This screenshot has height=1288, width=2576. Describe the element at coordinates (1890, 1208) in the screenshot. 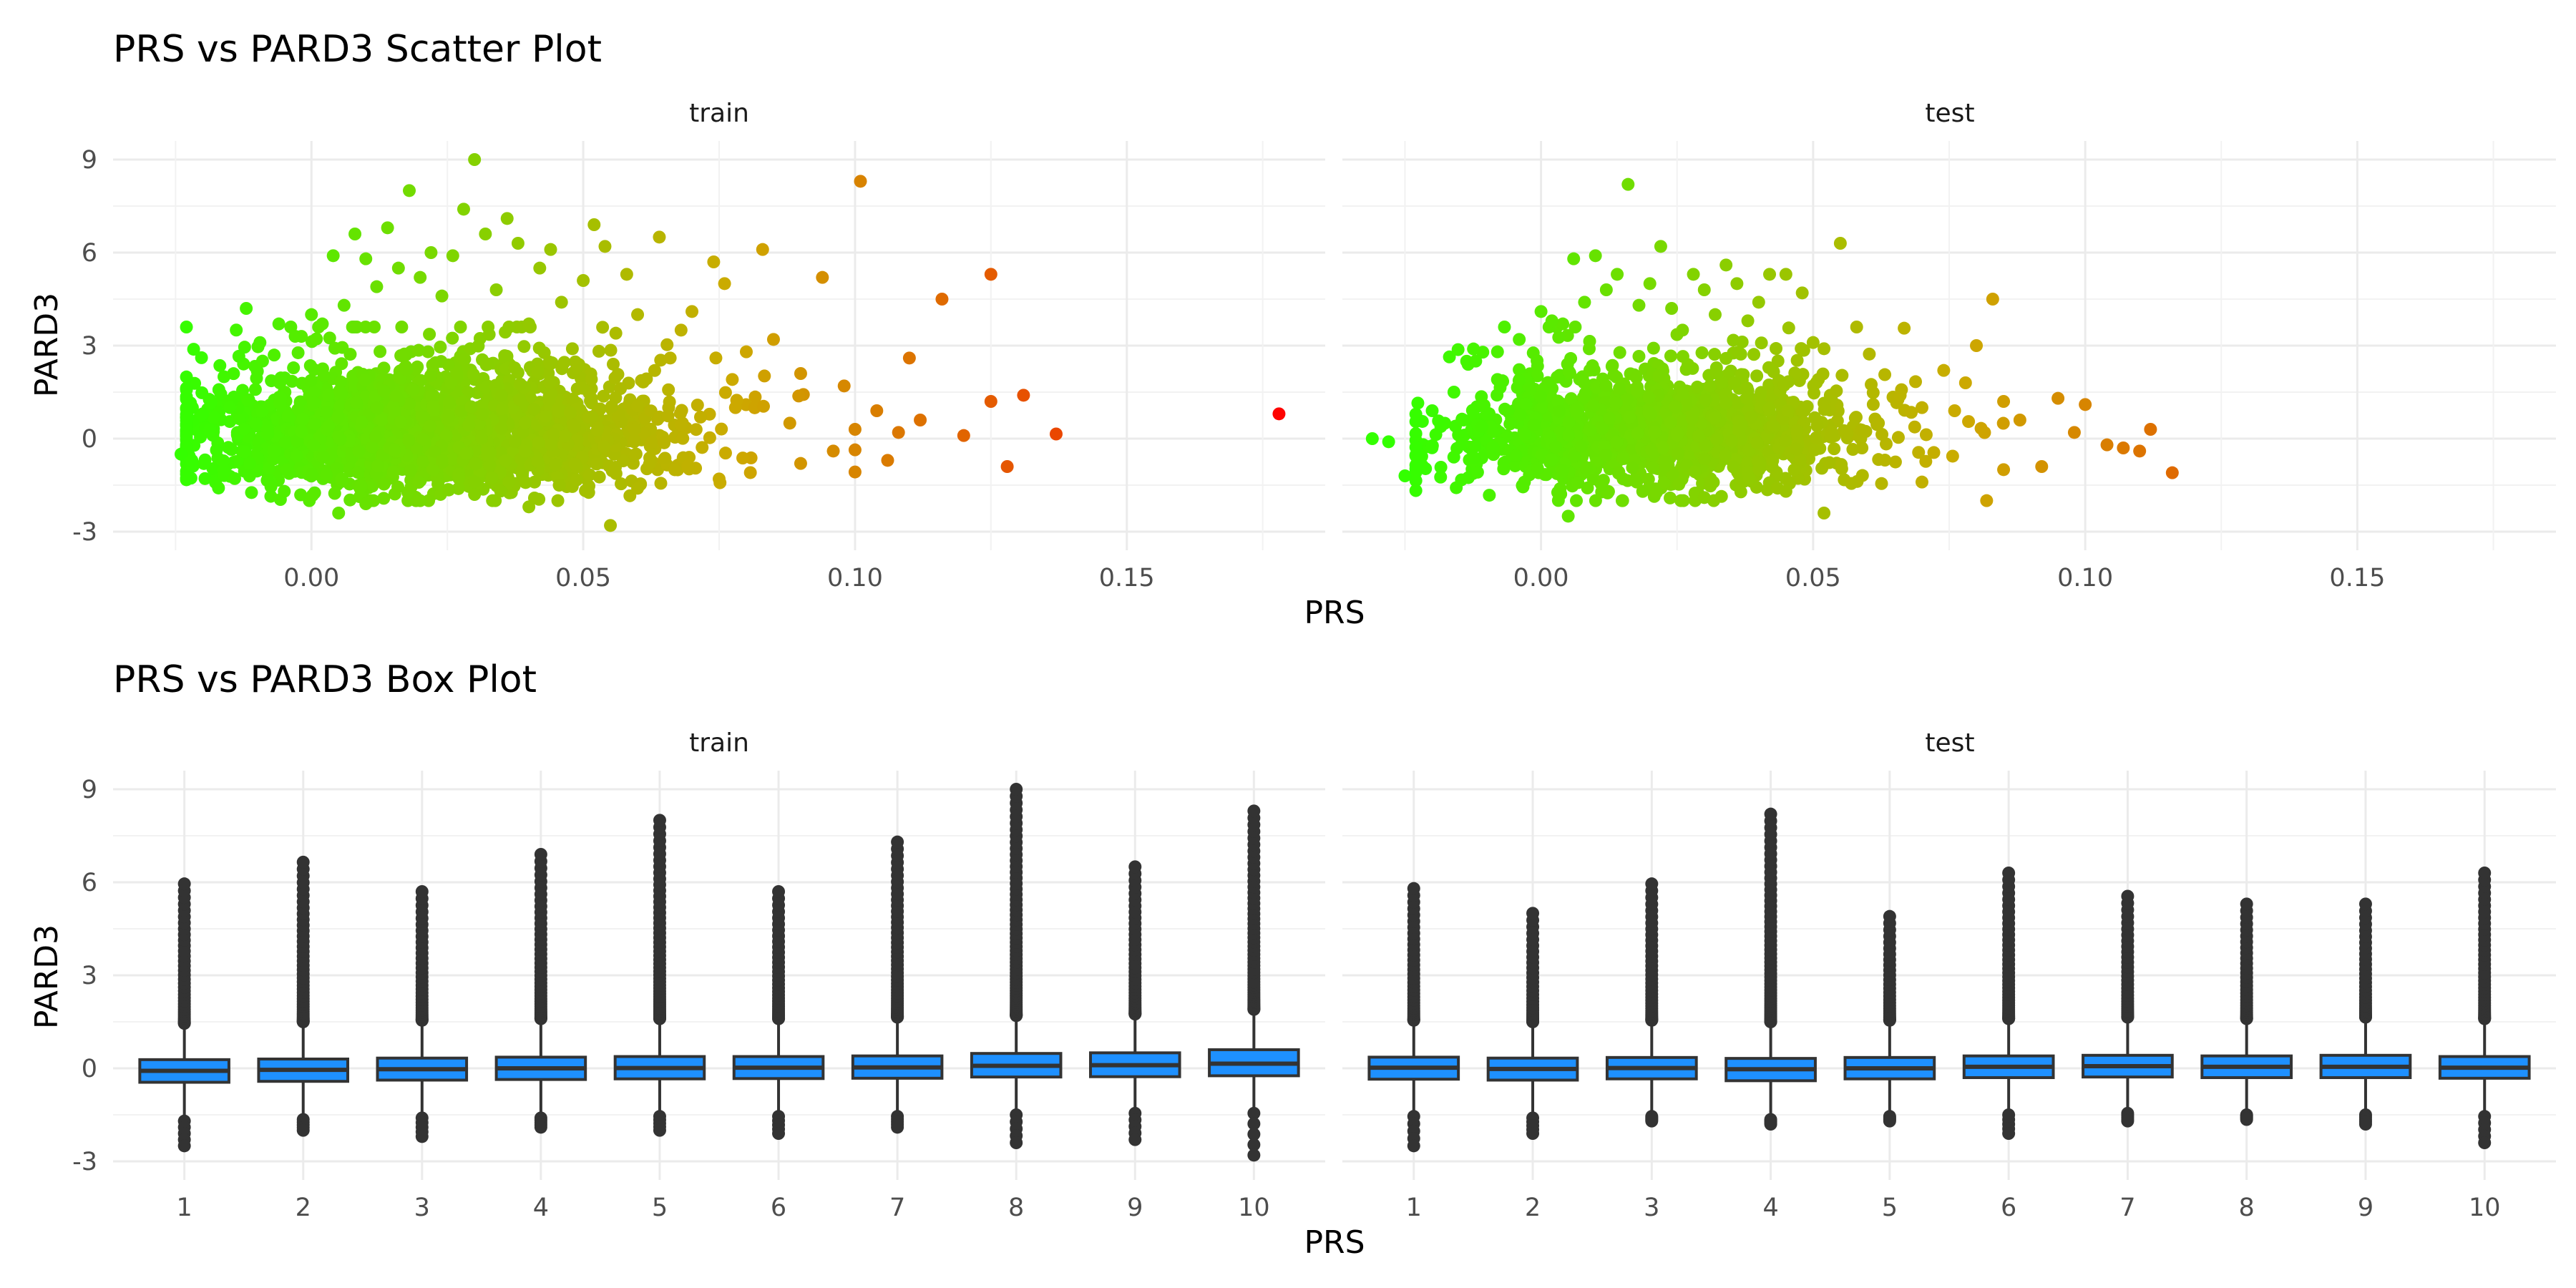

I see `box-x-tick-label: 5` at that location.